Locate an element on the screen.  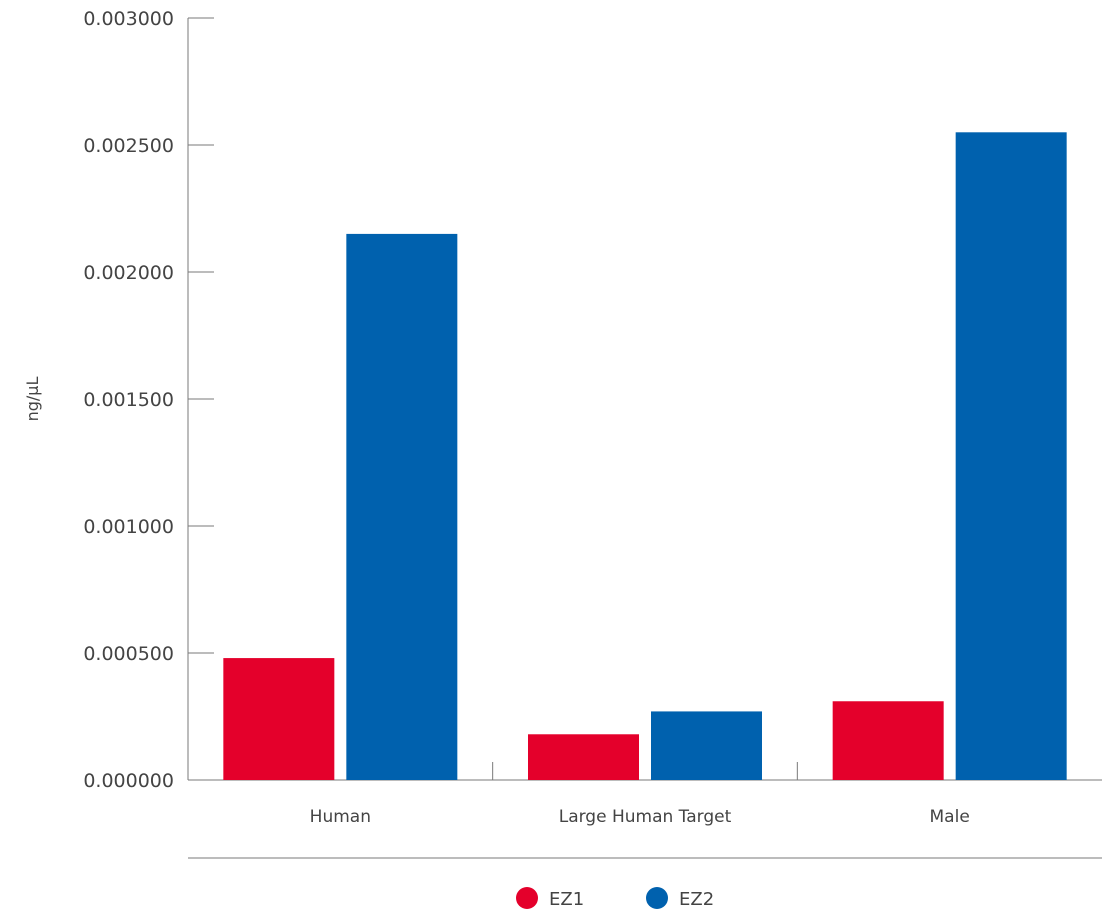
y-tick-label: 0.000000 is located at coordinates (128, 781).